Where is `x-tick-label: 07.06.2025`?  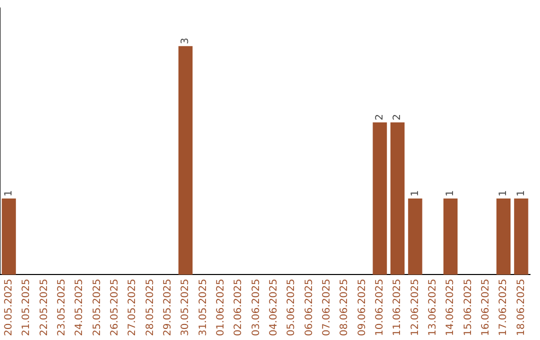
x-tick-label: 07.06.2025 is located at coordinates (326, 307).